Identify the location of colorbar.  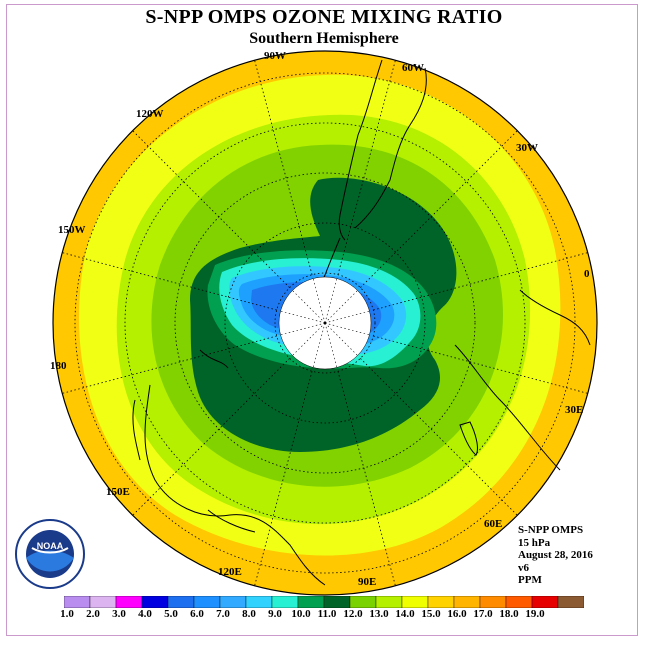
(324, 602).